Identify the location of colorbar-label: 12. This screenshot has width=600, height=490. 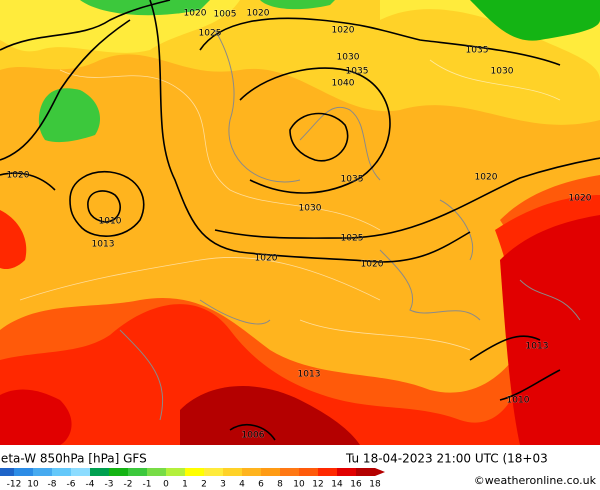
(317, 485).